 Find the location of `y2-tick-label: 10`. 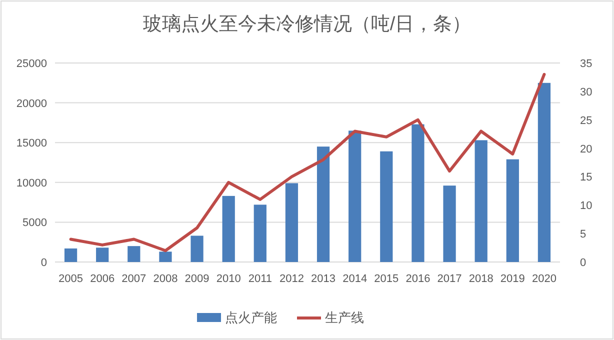

y2-tick-label: 10 is located at coordinates (586, 206).